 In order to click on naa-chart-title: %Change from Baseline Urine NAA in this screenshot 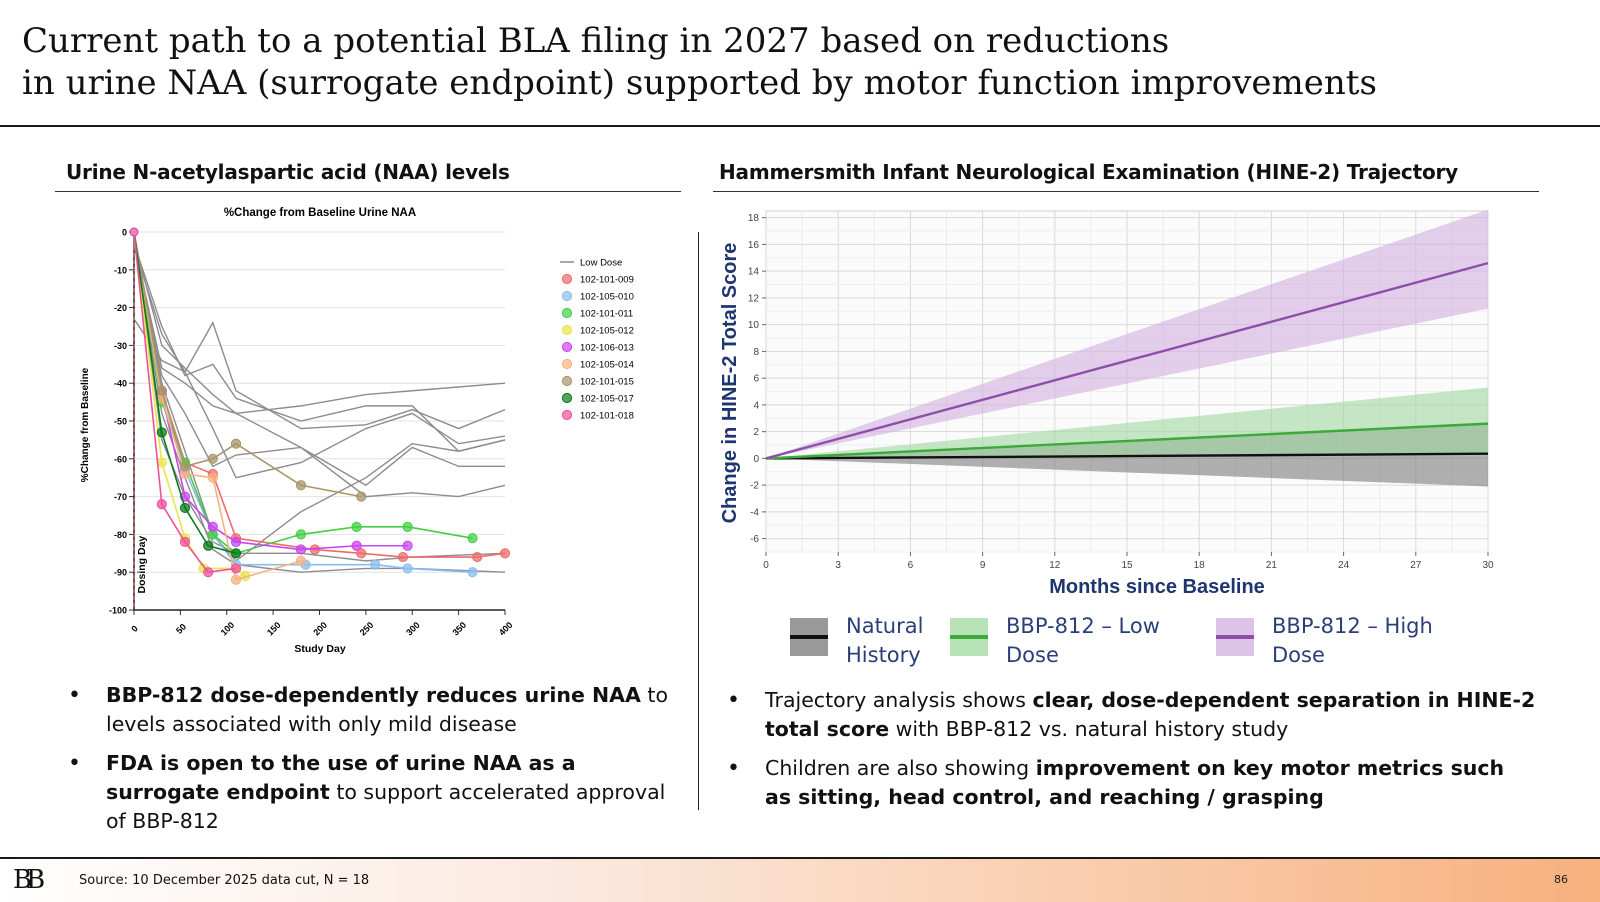, I will do `click(320, 213)`.